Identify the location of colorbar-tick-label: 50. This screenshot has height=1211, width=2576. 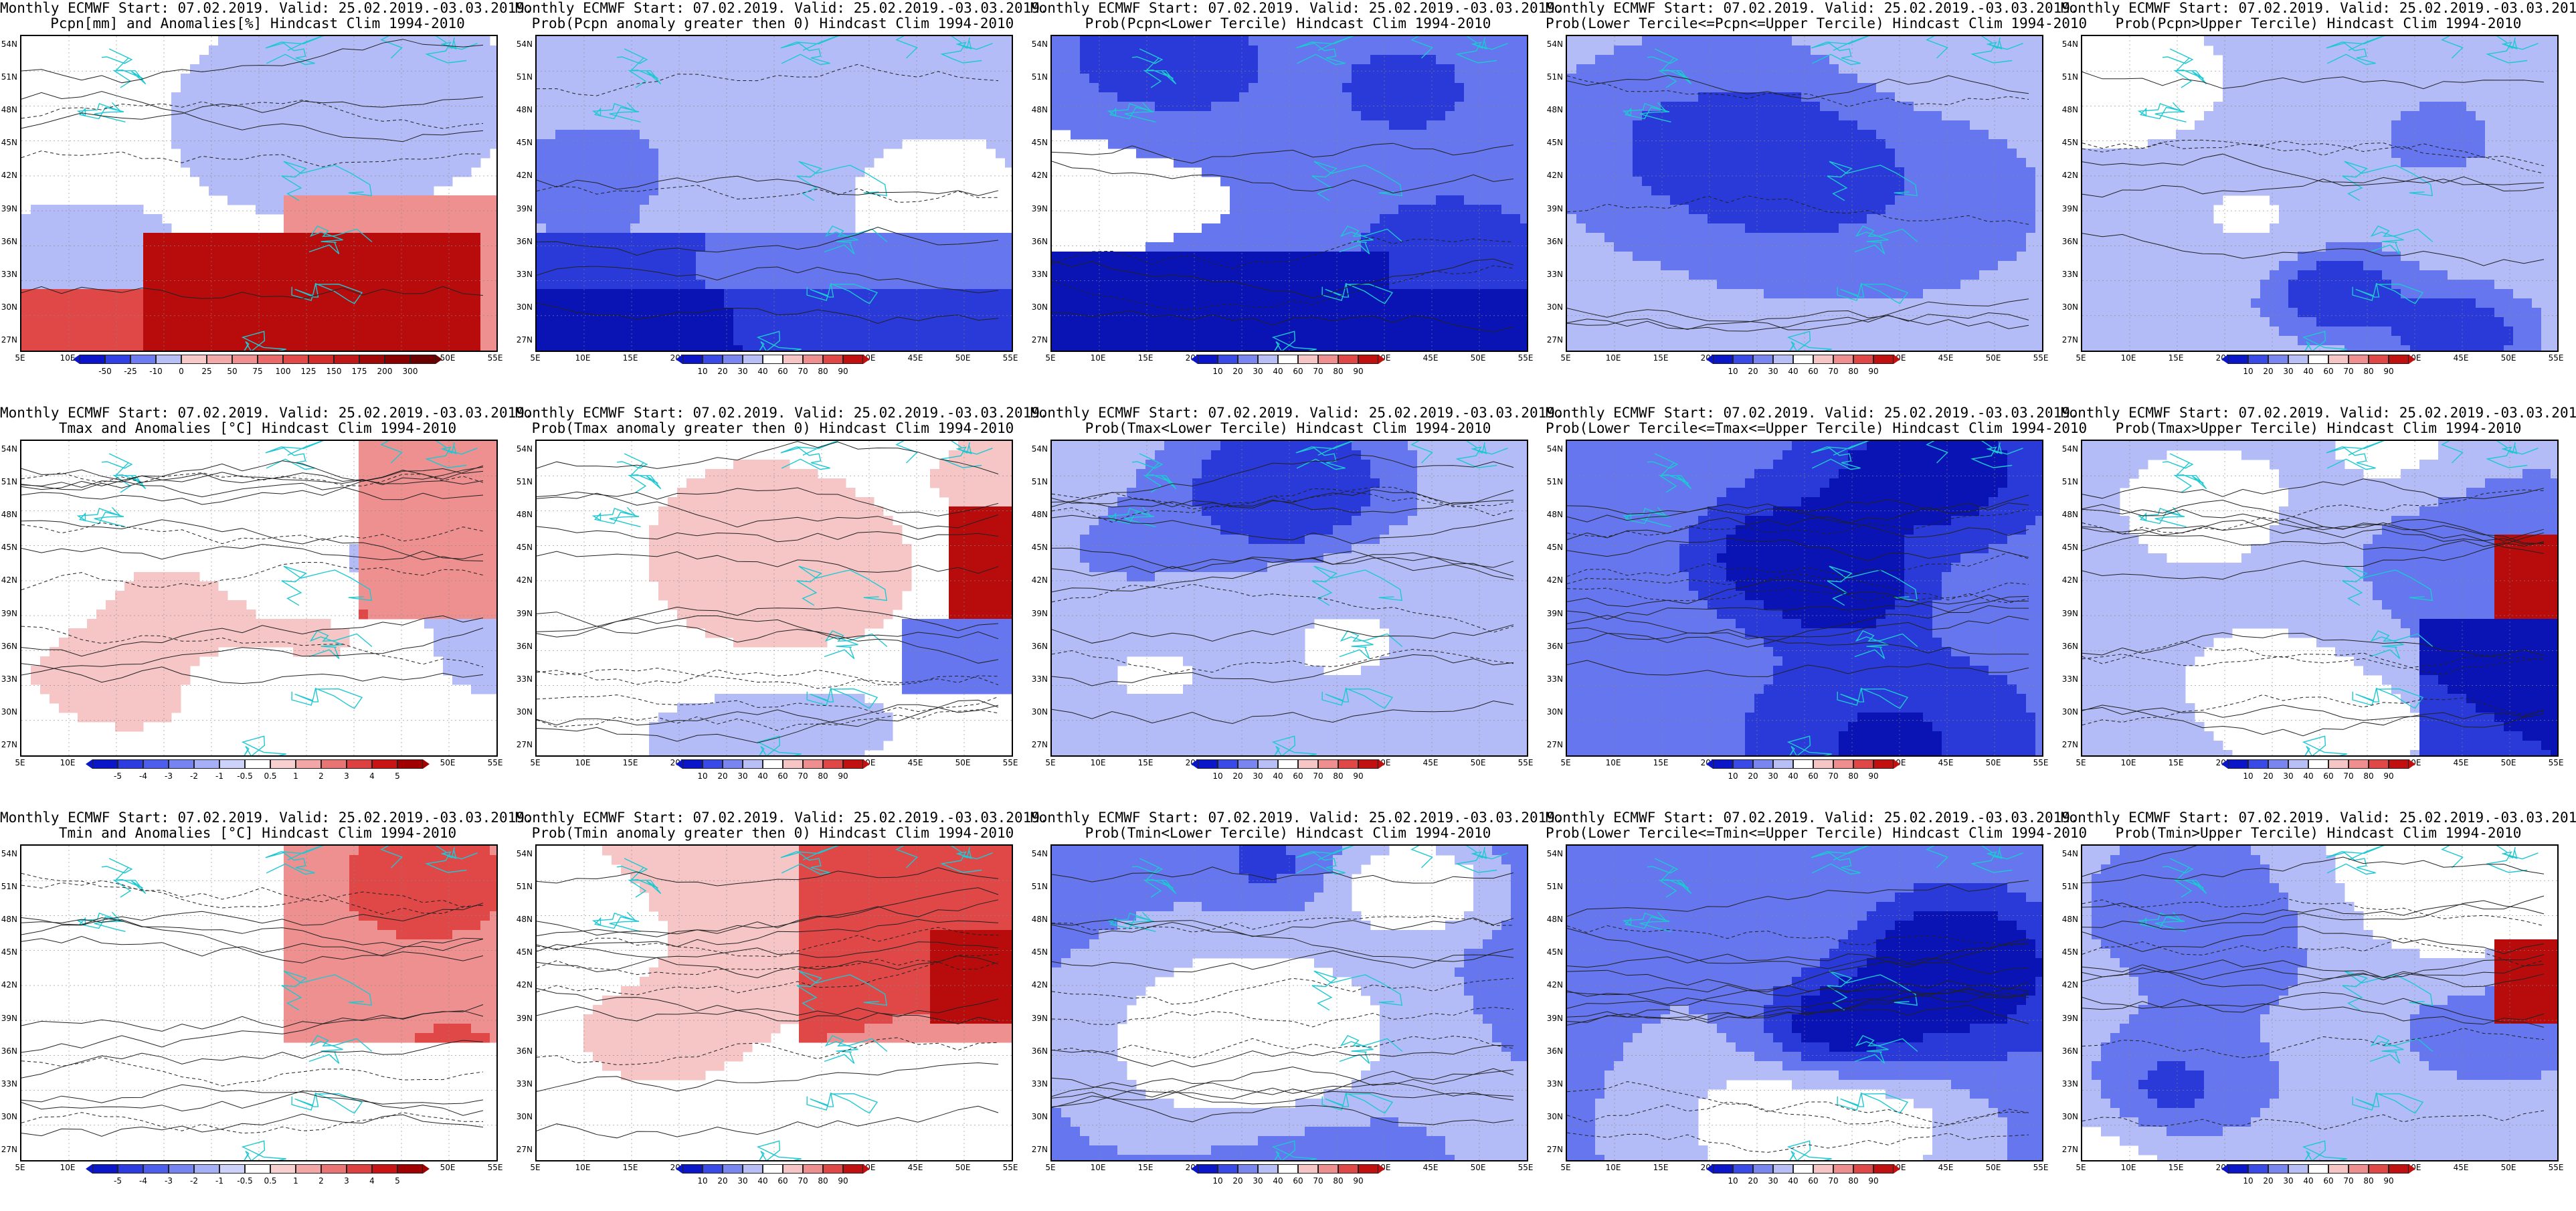
(232, 371).